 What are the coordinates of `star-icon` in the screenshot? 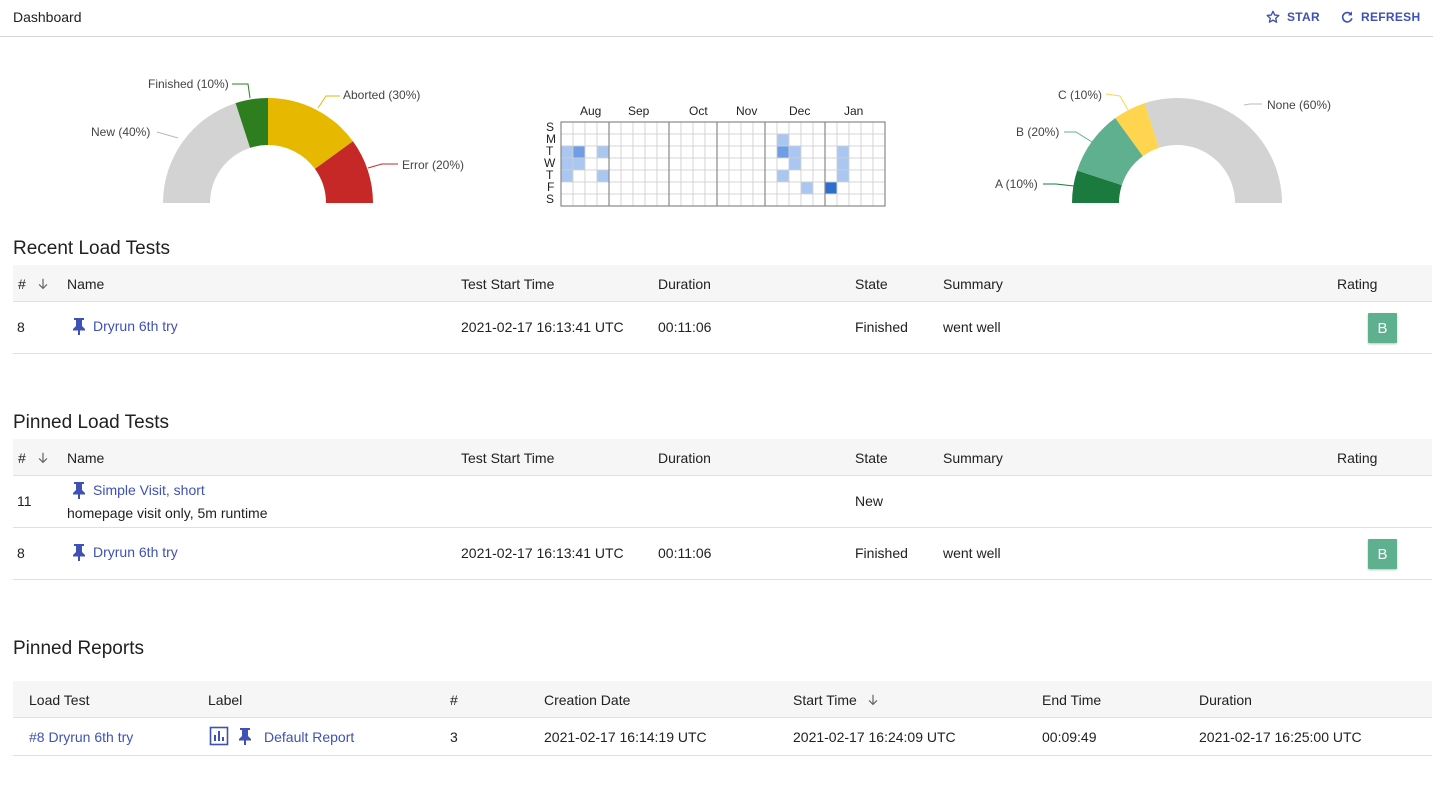 It's located at (1273, 16).